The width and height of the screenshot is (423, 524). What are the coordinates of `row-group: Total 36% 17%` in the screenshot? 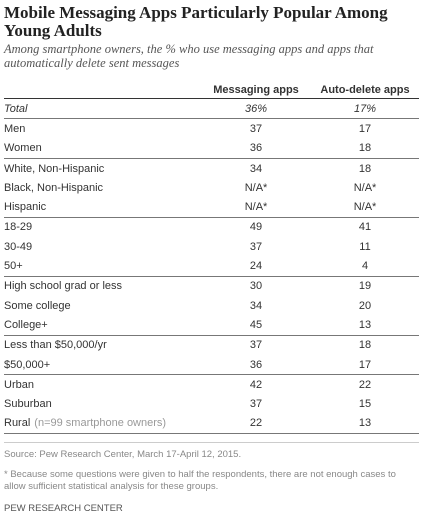 It's located at (211, 109).